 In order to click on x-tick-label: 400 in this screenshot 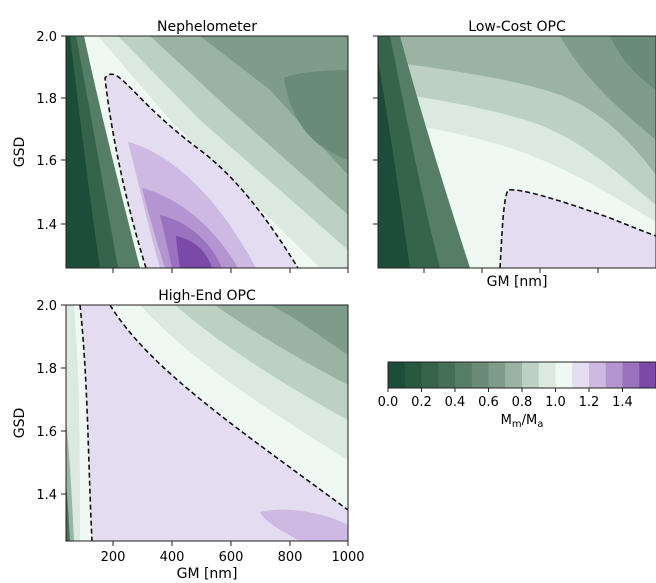, I will do `click(172, 557)`.